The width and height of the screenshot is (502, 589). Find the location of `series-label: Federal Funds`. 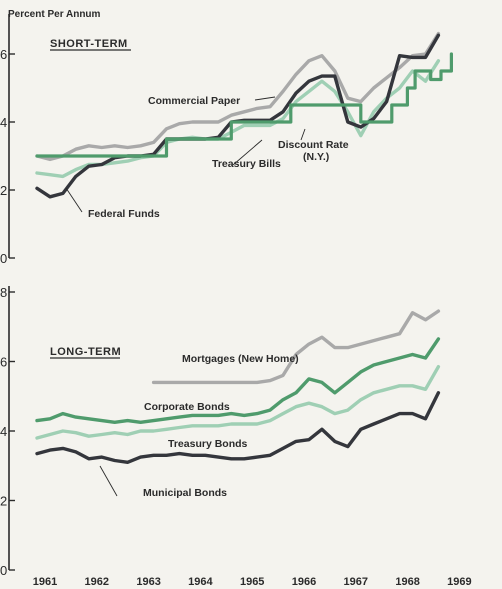

series-label: Federal Funds is located at coordinates (124, 214).